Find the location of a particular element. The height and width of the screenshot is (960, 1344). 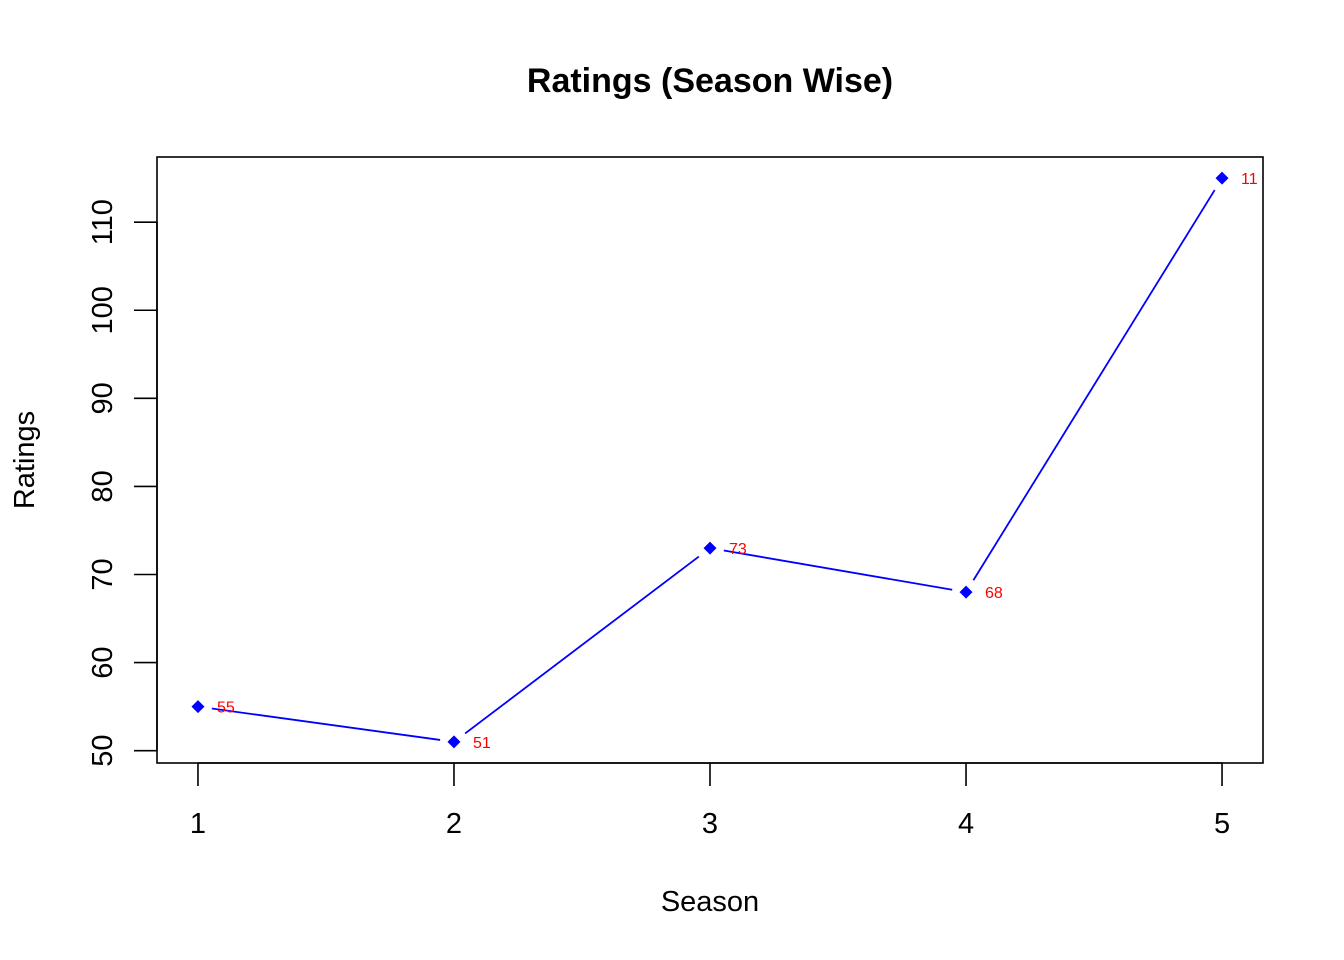

y-tick-label: 60 is located at coordinates (103, 662).